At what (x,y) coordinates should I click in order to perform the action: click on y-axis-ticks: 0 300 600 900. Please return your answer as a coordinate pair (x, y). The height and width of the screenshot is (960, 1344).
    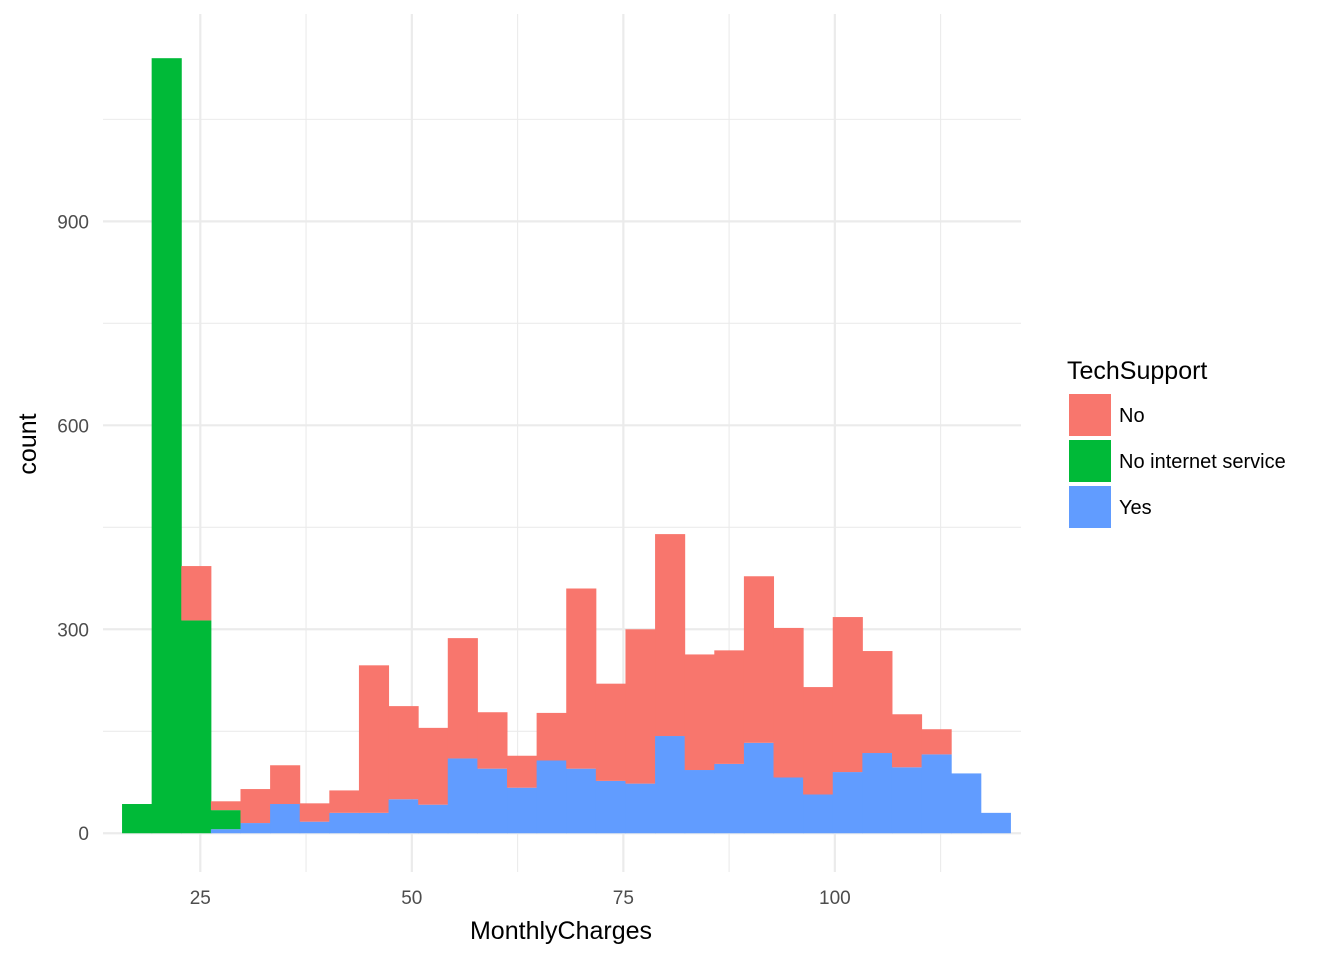
    Looking at the image, I should click on (73, 528).